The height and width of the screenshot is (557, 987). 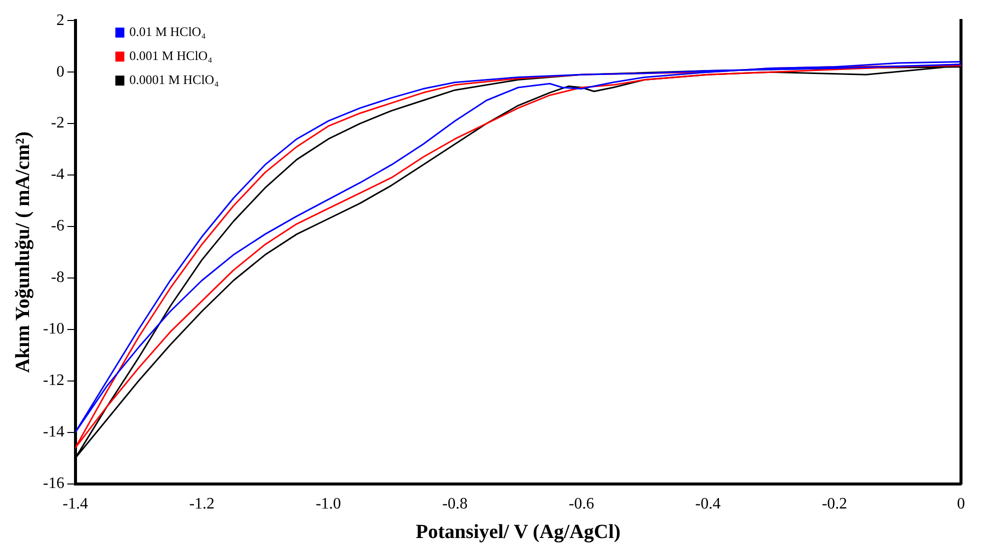 I want to click on y-tick-label: -12, so click(x=53, y=381).